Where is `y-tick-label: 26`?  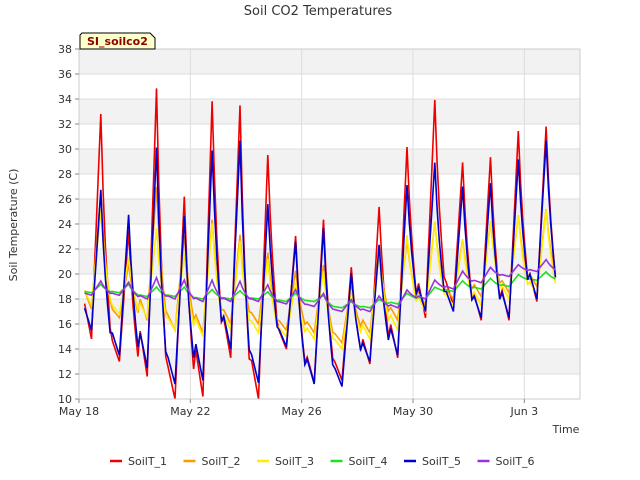 y-tick-label: 26 is located at coordinates (65, 199).